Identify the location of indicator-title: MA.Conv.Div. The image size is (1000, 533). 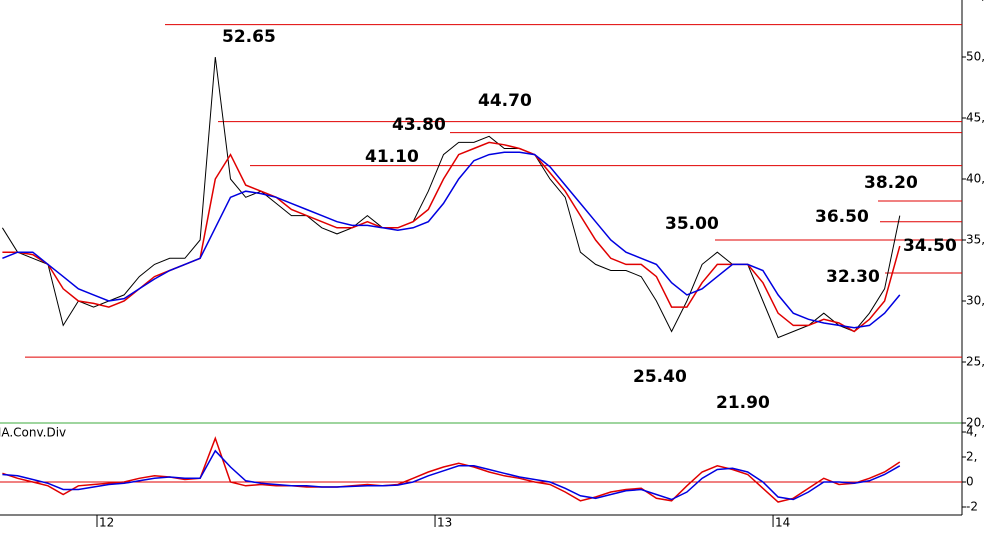
(33, 433).